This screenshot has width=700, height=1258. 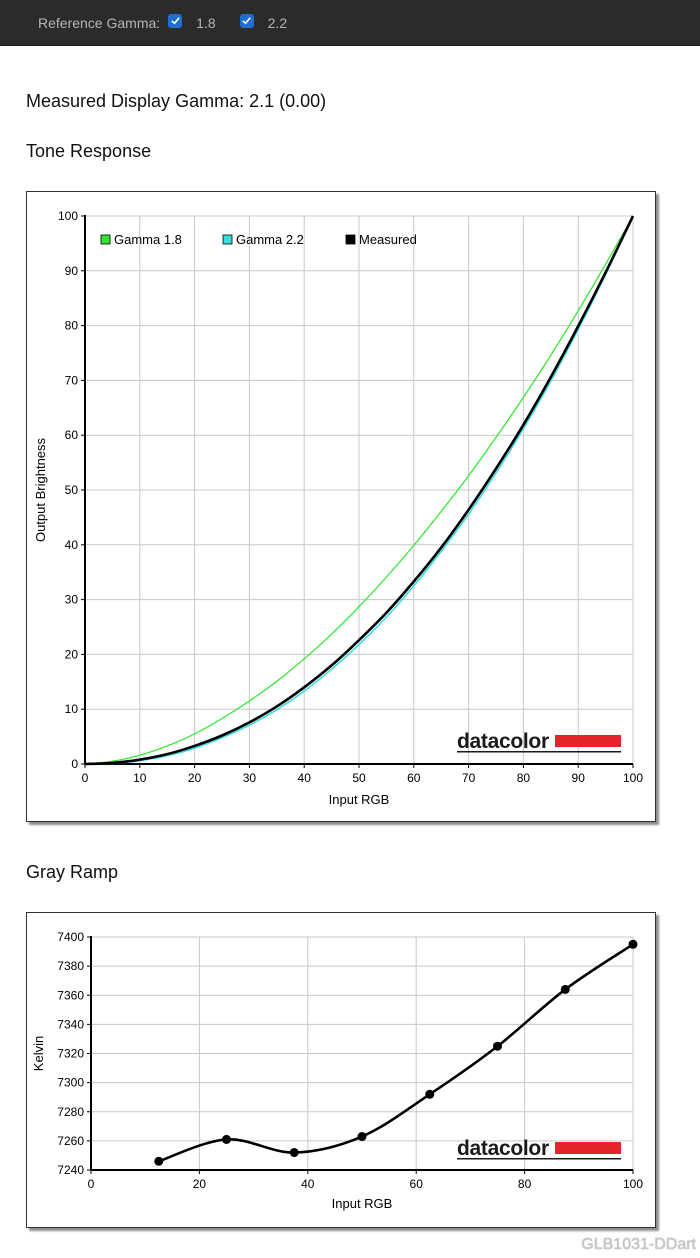 What do you see at coordinates (270, 239) in the screenshot?
I see `legend-label-gamma-2-2: Gamma 2.2` at bounding box center [270, 239].